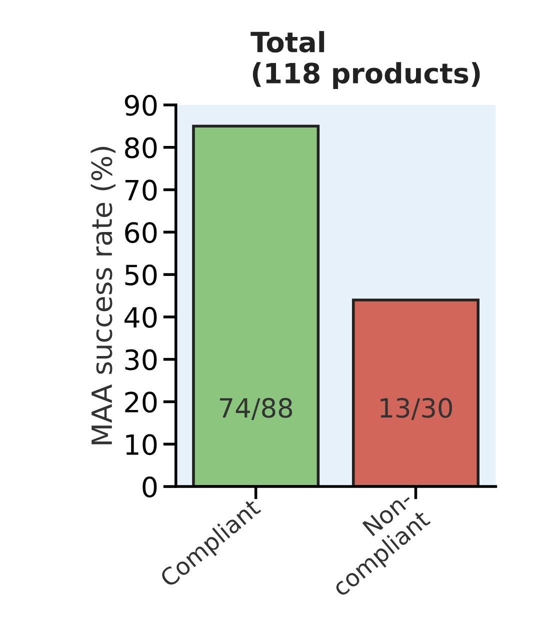 The height and width of the screenshot is (636, 533). I want to click on y-tick-label: 60, so click(141, 233).